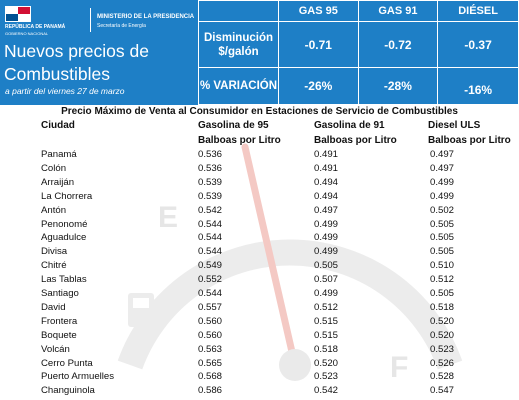 This screenshot has height=400, width=519. Describe the element at coordinates (259, 238) in the screenshot. I see `table-row: Aguadulce 0.544 0.499 0.505` at that location.